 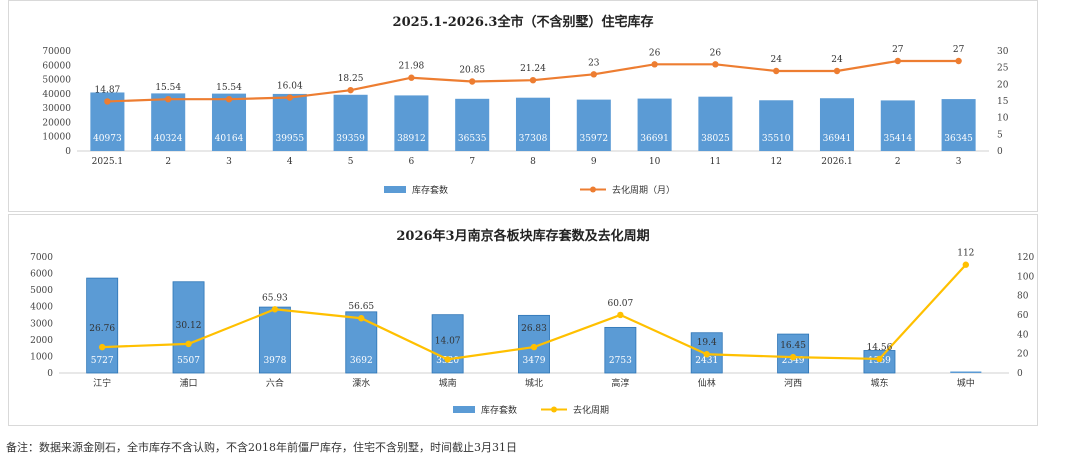 What do you see at coordinates (56, 95) in the screenshot?
I see `y-left-tick-label: 40000` at bounding box center [56, 95].